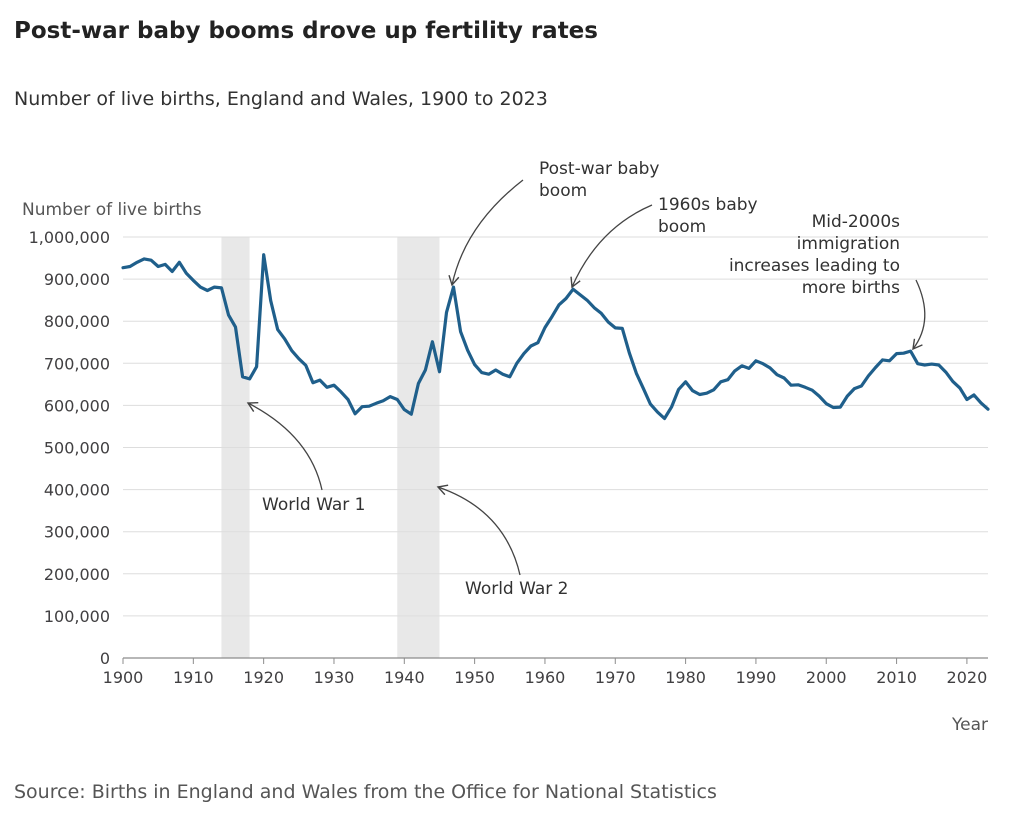  Describe the element at coordinates (599, 169) in the screenshot. I see `annotation-line: Post-war baby` at that location.